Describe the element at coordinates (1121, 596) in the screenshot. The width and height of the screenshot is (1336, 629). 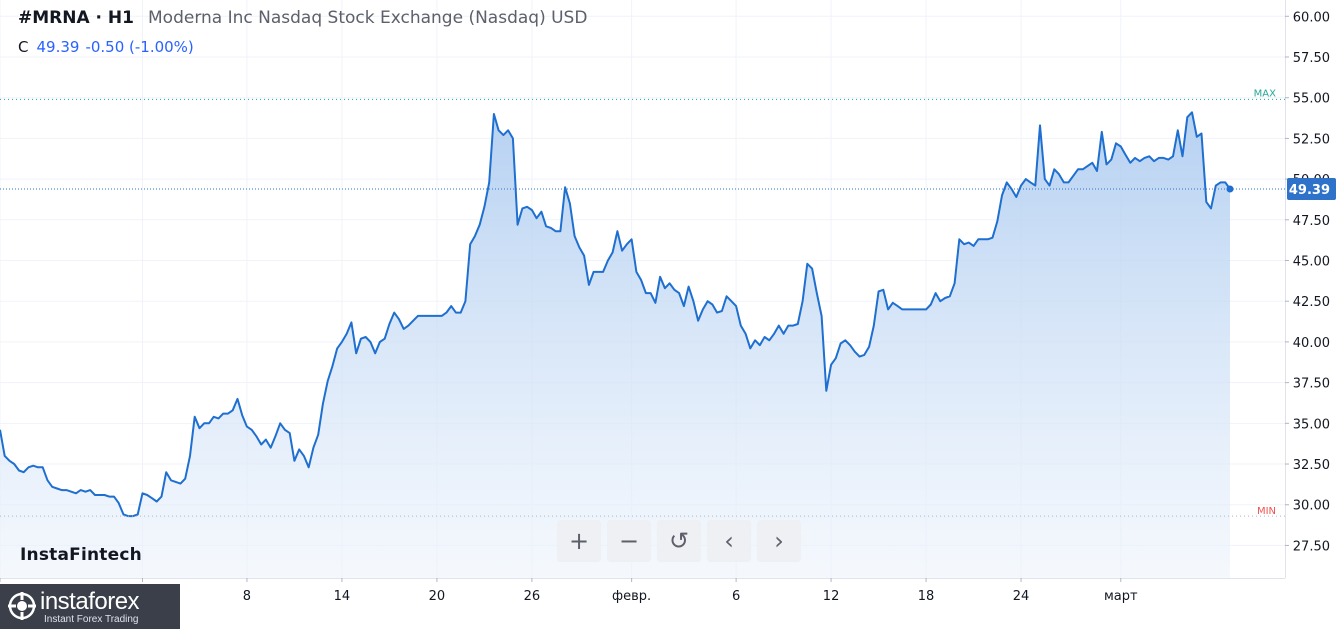
I see `time-tick-label: март` at that location.